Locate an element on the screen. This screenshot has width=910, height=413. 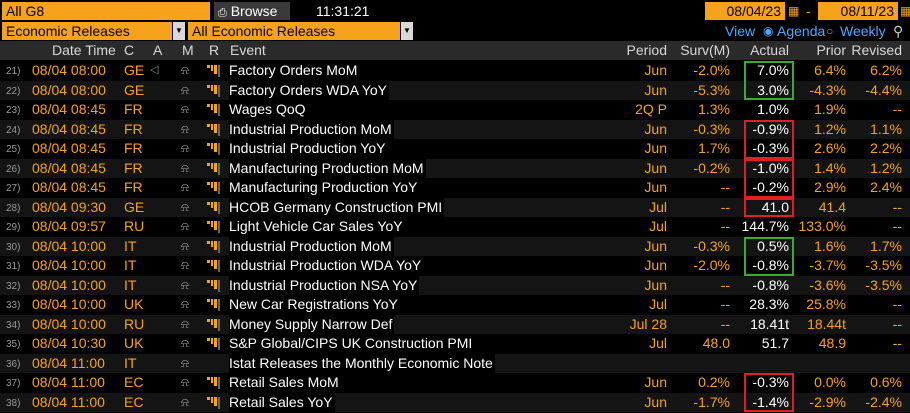
row-actual: -0.2% is located at coordinates (770, 187).